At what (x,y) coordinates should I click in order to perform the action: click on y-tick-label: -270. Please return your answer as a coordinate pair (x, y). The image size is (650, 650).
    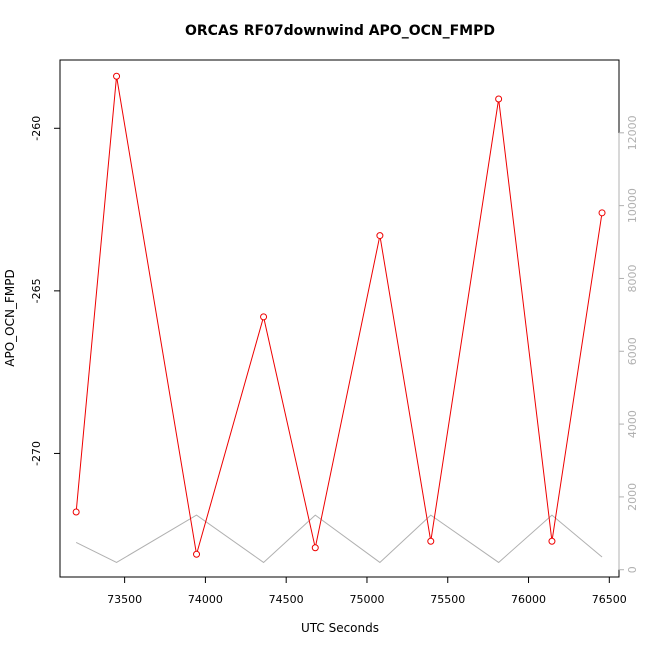
    Looking at the image, I should click on (36, 453).